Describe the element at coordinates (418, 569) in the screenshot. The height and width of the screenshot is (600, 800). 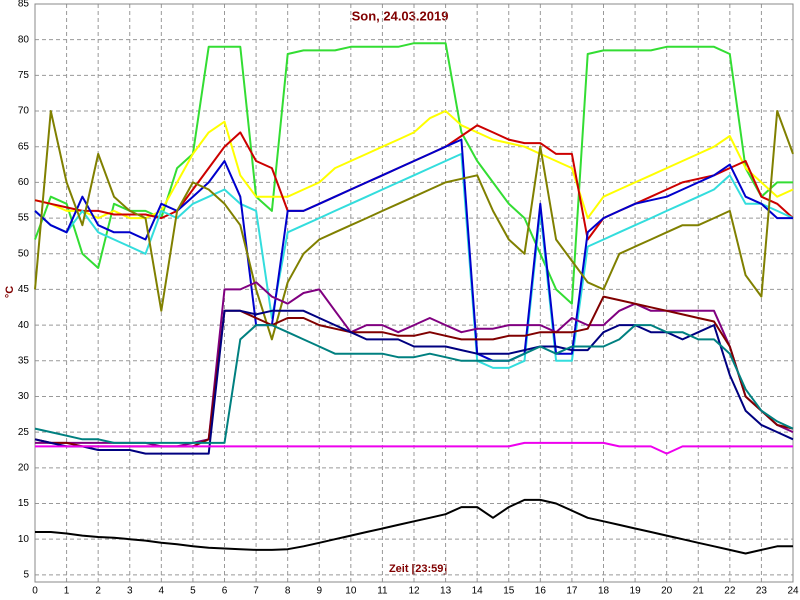
I see `x-axis-label: Zeit [23:59]` at that location.